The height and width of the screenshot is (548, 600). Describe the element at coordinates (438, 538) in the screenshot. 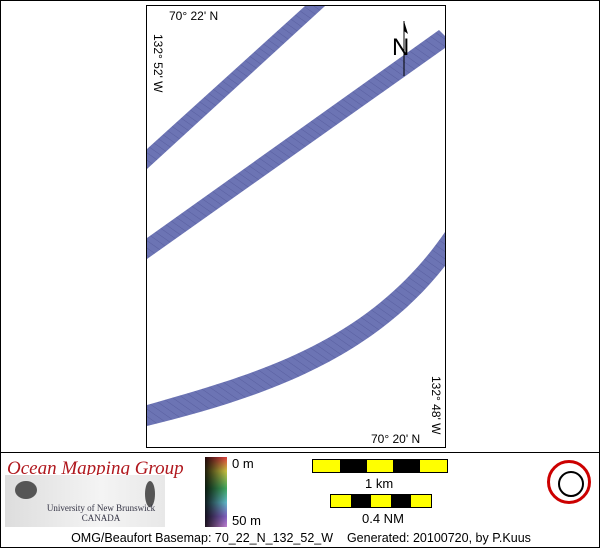

I see `generated-info: Generated: 20100720, by P.Kuus` at that location.